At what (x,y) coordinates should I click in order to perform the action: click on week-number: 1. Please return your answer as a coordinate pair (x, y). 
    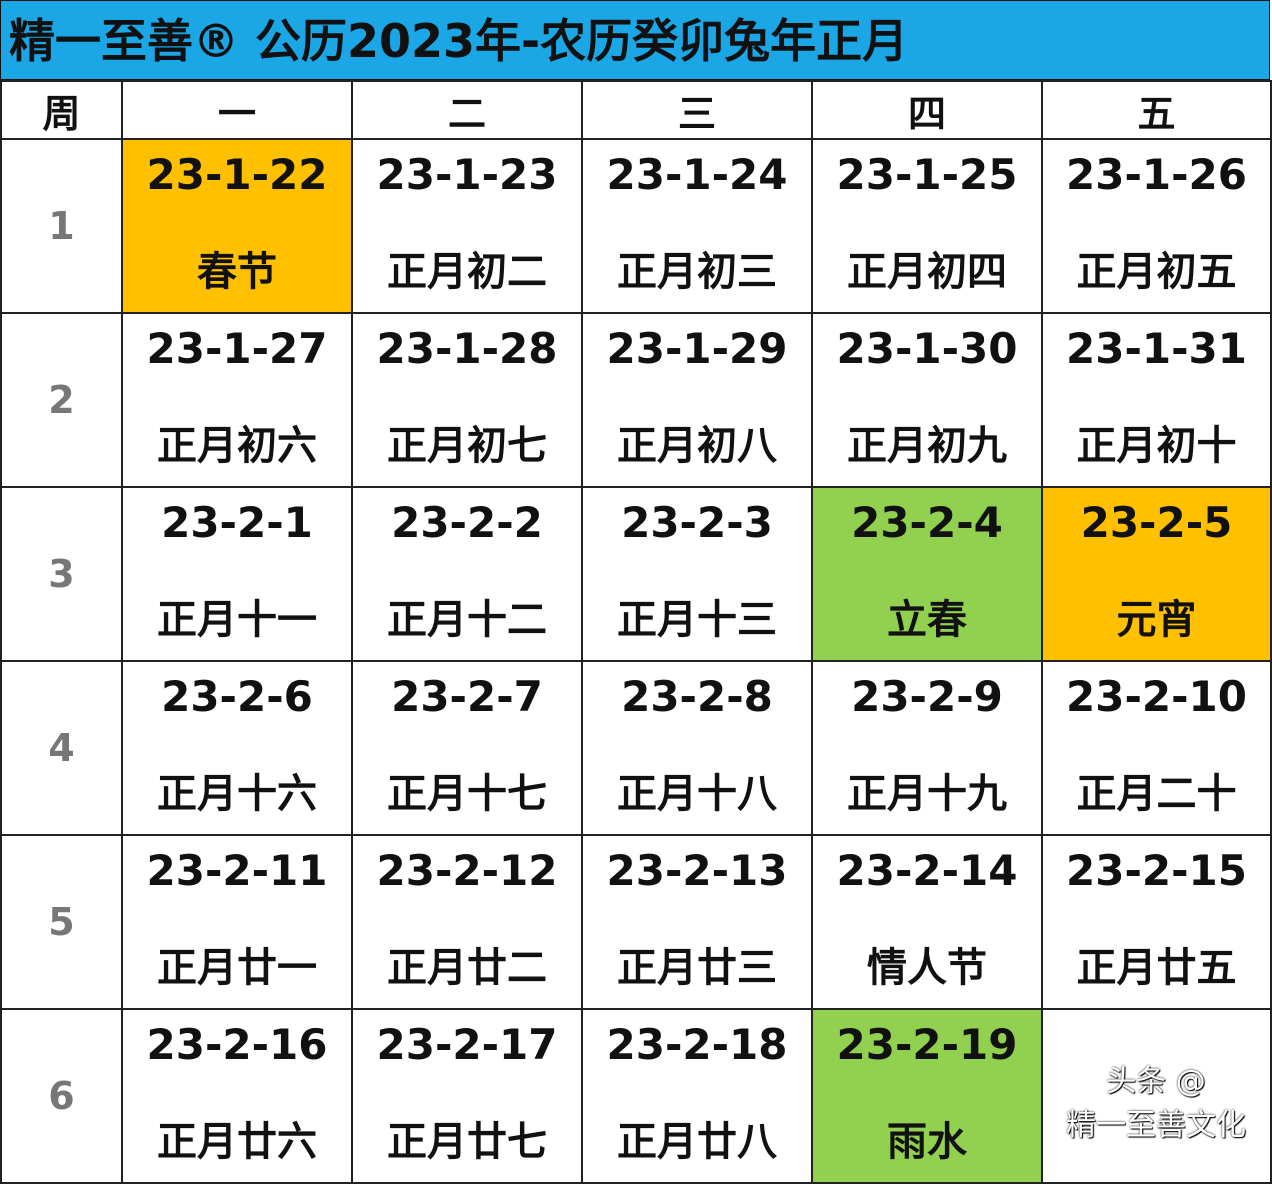
    Looking at the image, I should click on (61, 226).